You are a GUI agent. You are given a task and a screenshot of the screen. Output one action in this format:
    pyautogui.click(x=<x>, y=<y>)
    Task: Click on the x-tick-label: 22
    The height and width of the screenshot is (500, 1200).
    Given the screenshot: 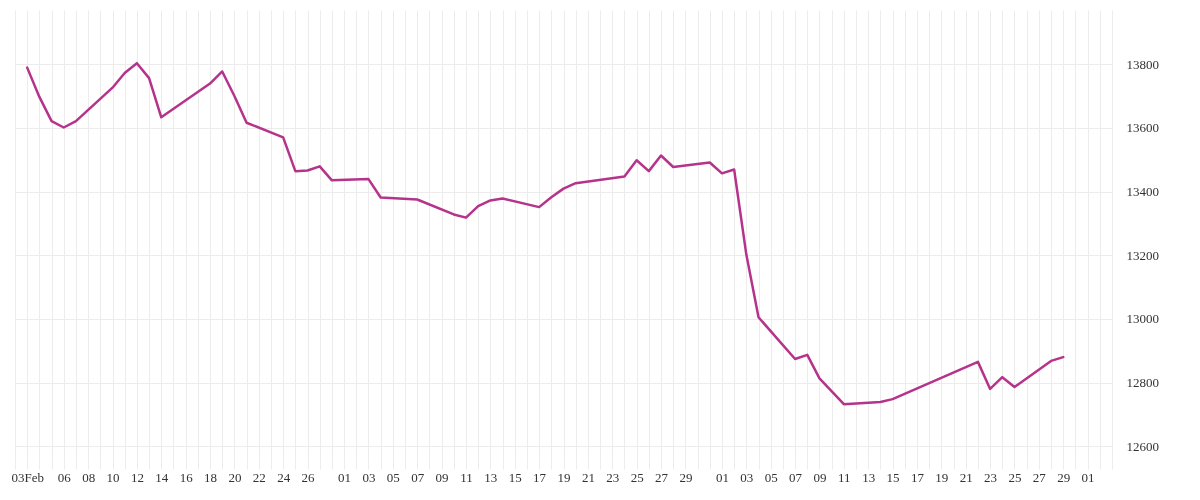 What is the action you would take?
    pyautogui.click(x=259, y=477)
    